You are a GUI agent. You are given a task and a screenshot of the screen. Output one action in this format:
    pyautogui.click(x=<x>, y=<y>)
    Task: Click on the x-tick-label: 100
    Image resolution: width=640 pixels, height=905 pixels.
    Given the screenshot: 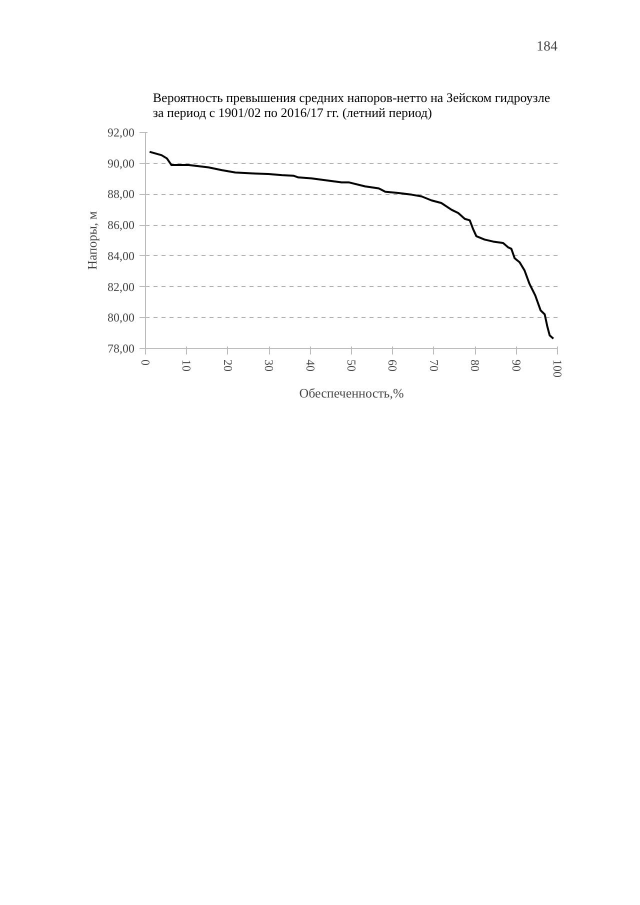 What is the action you would take?
    pyautogui.click(x=557, y=369)
    